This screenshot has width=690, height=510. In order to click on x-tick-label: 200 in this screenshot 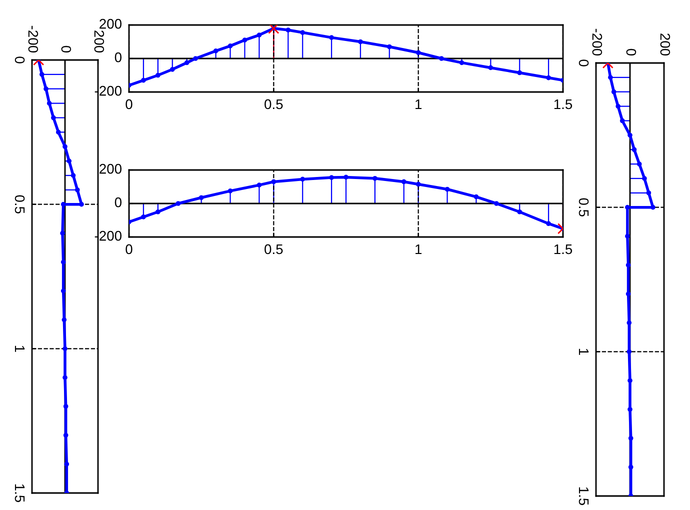, I will do `click(665, 45)`.